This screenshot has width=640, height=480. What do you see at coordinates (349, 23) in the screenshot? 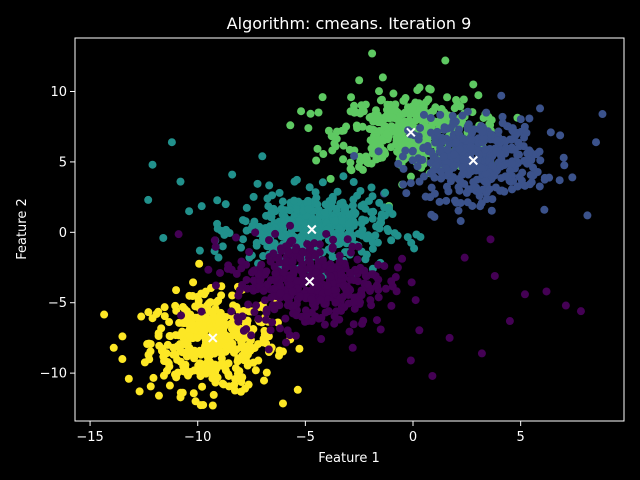
I see `chart-title: Algorithm: cmeans. Iteration 9` at bounding box center [349, 23].